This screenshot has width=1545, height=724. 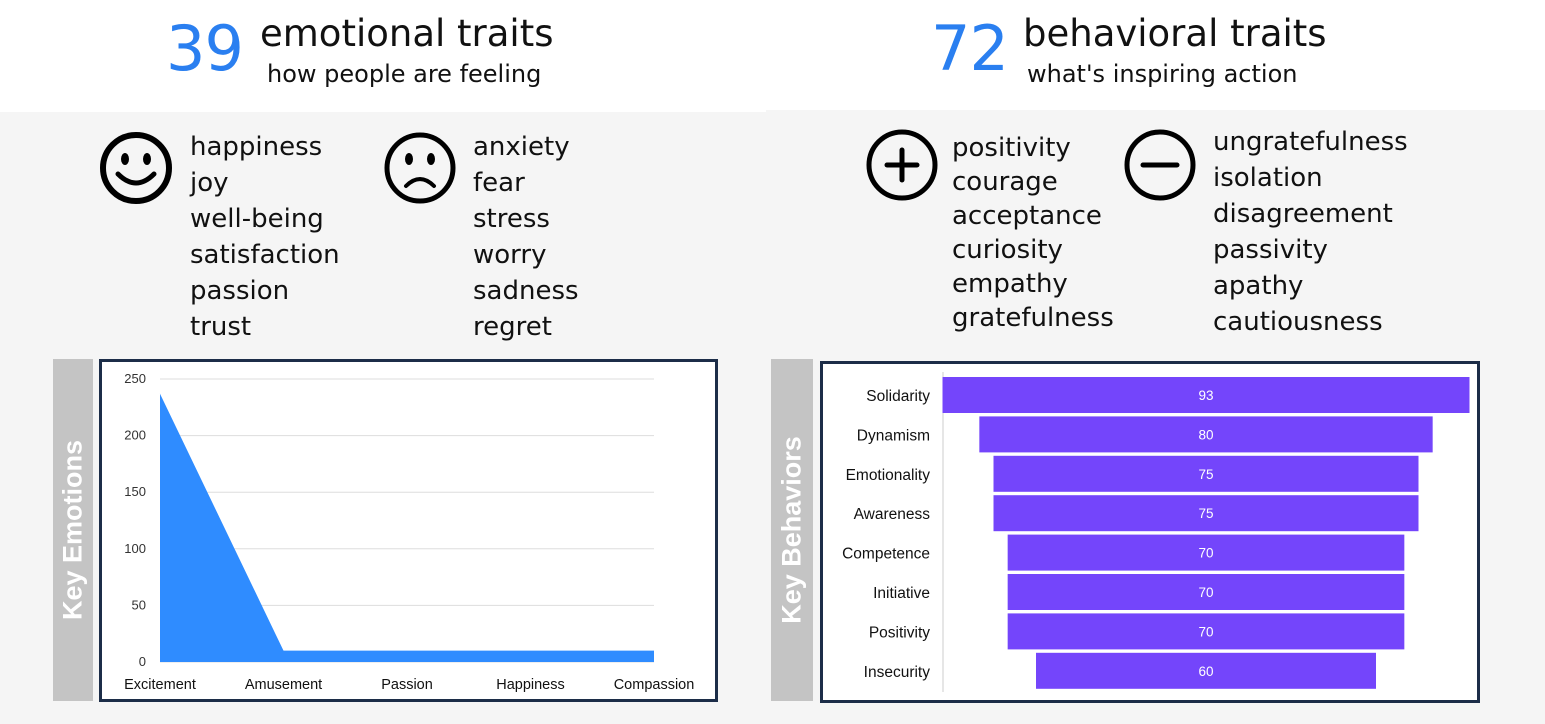 I want to click on list-item: empathy, so click(x=1010, y=284).